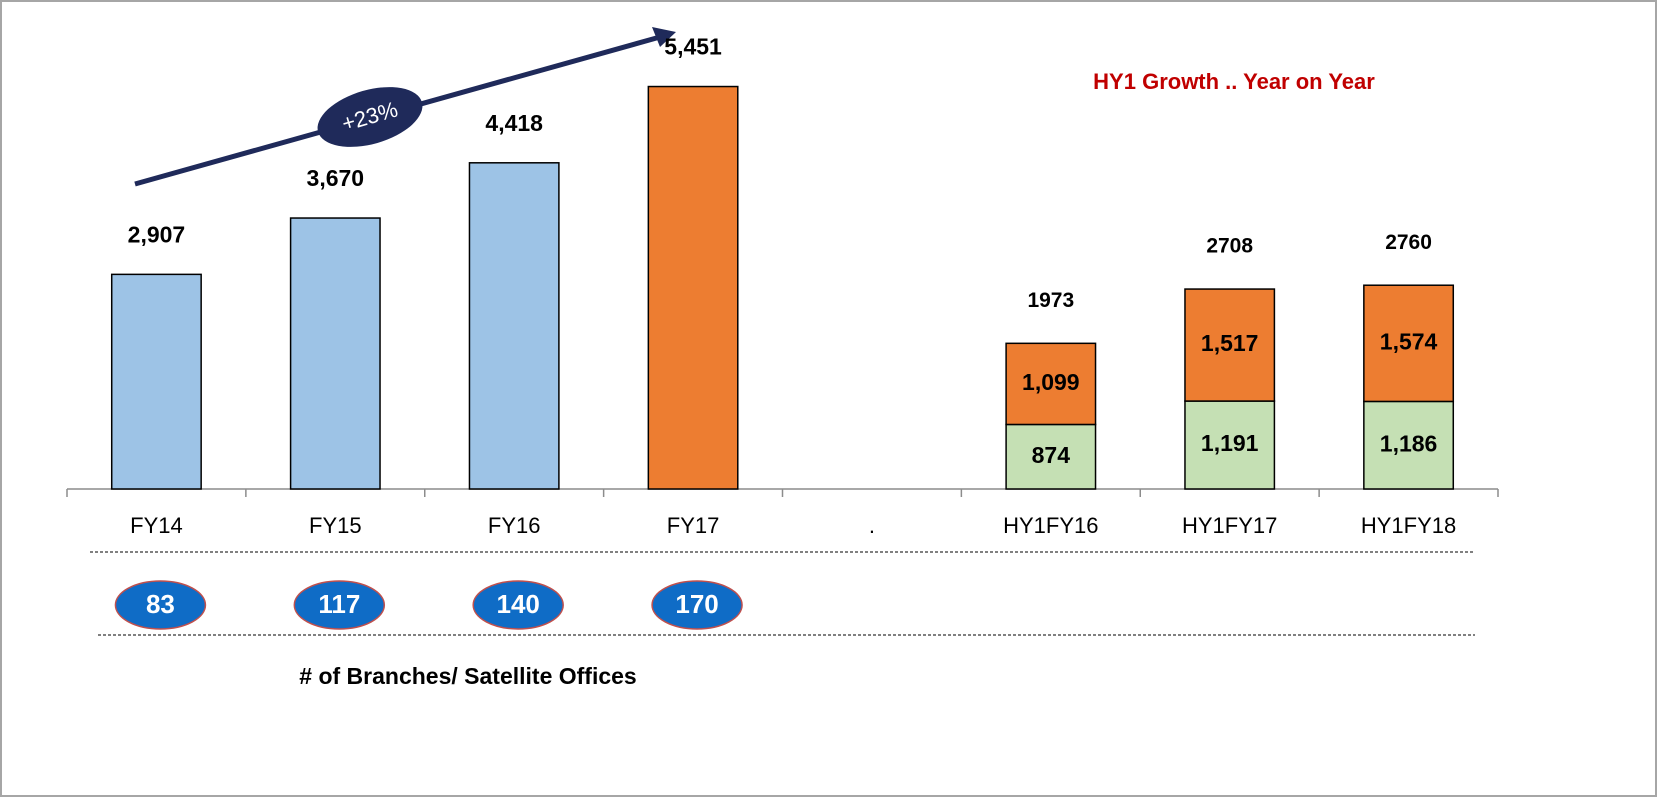 This screenshot has height=797, width=1657. Describe the element at coordinates (157, 234) in the screenshot. I see `value-label: 2,907` at that location.